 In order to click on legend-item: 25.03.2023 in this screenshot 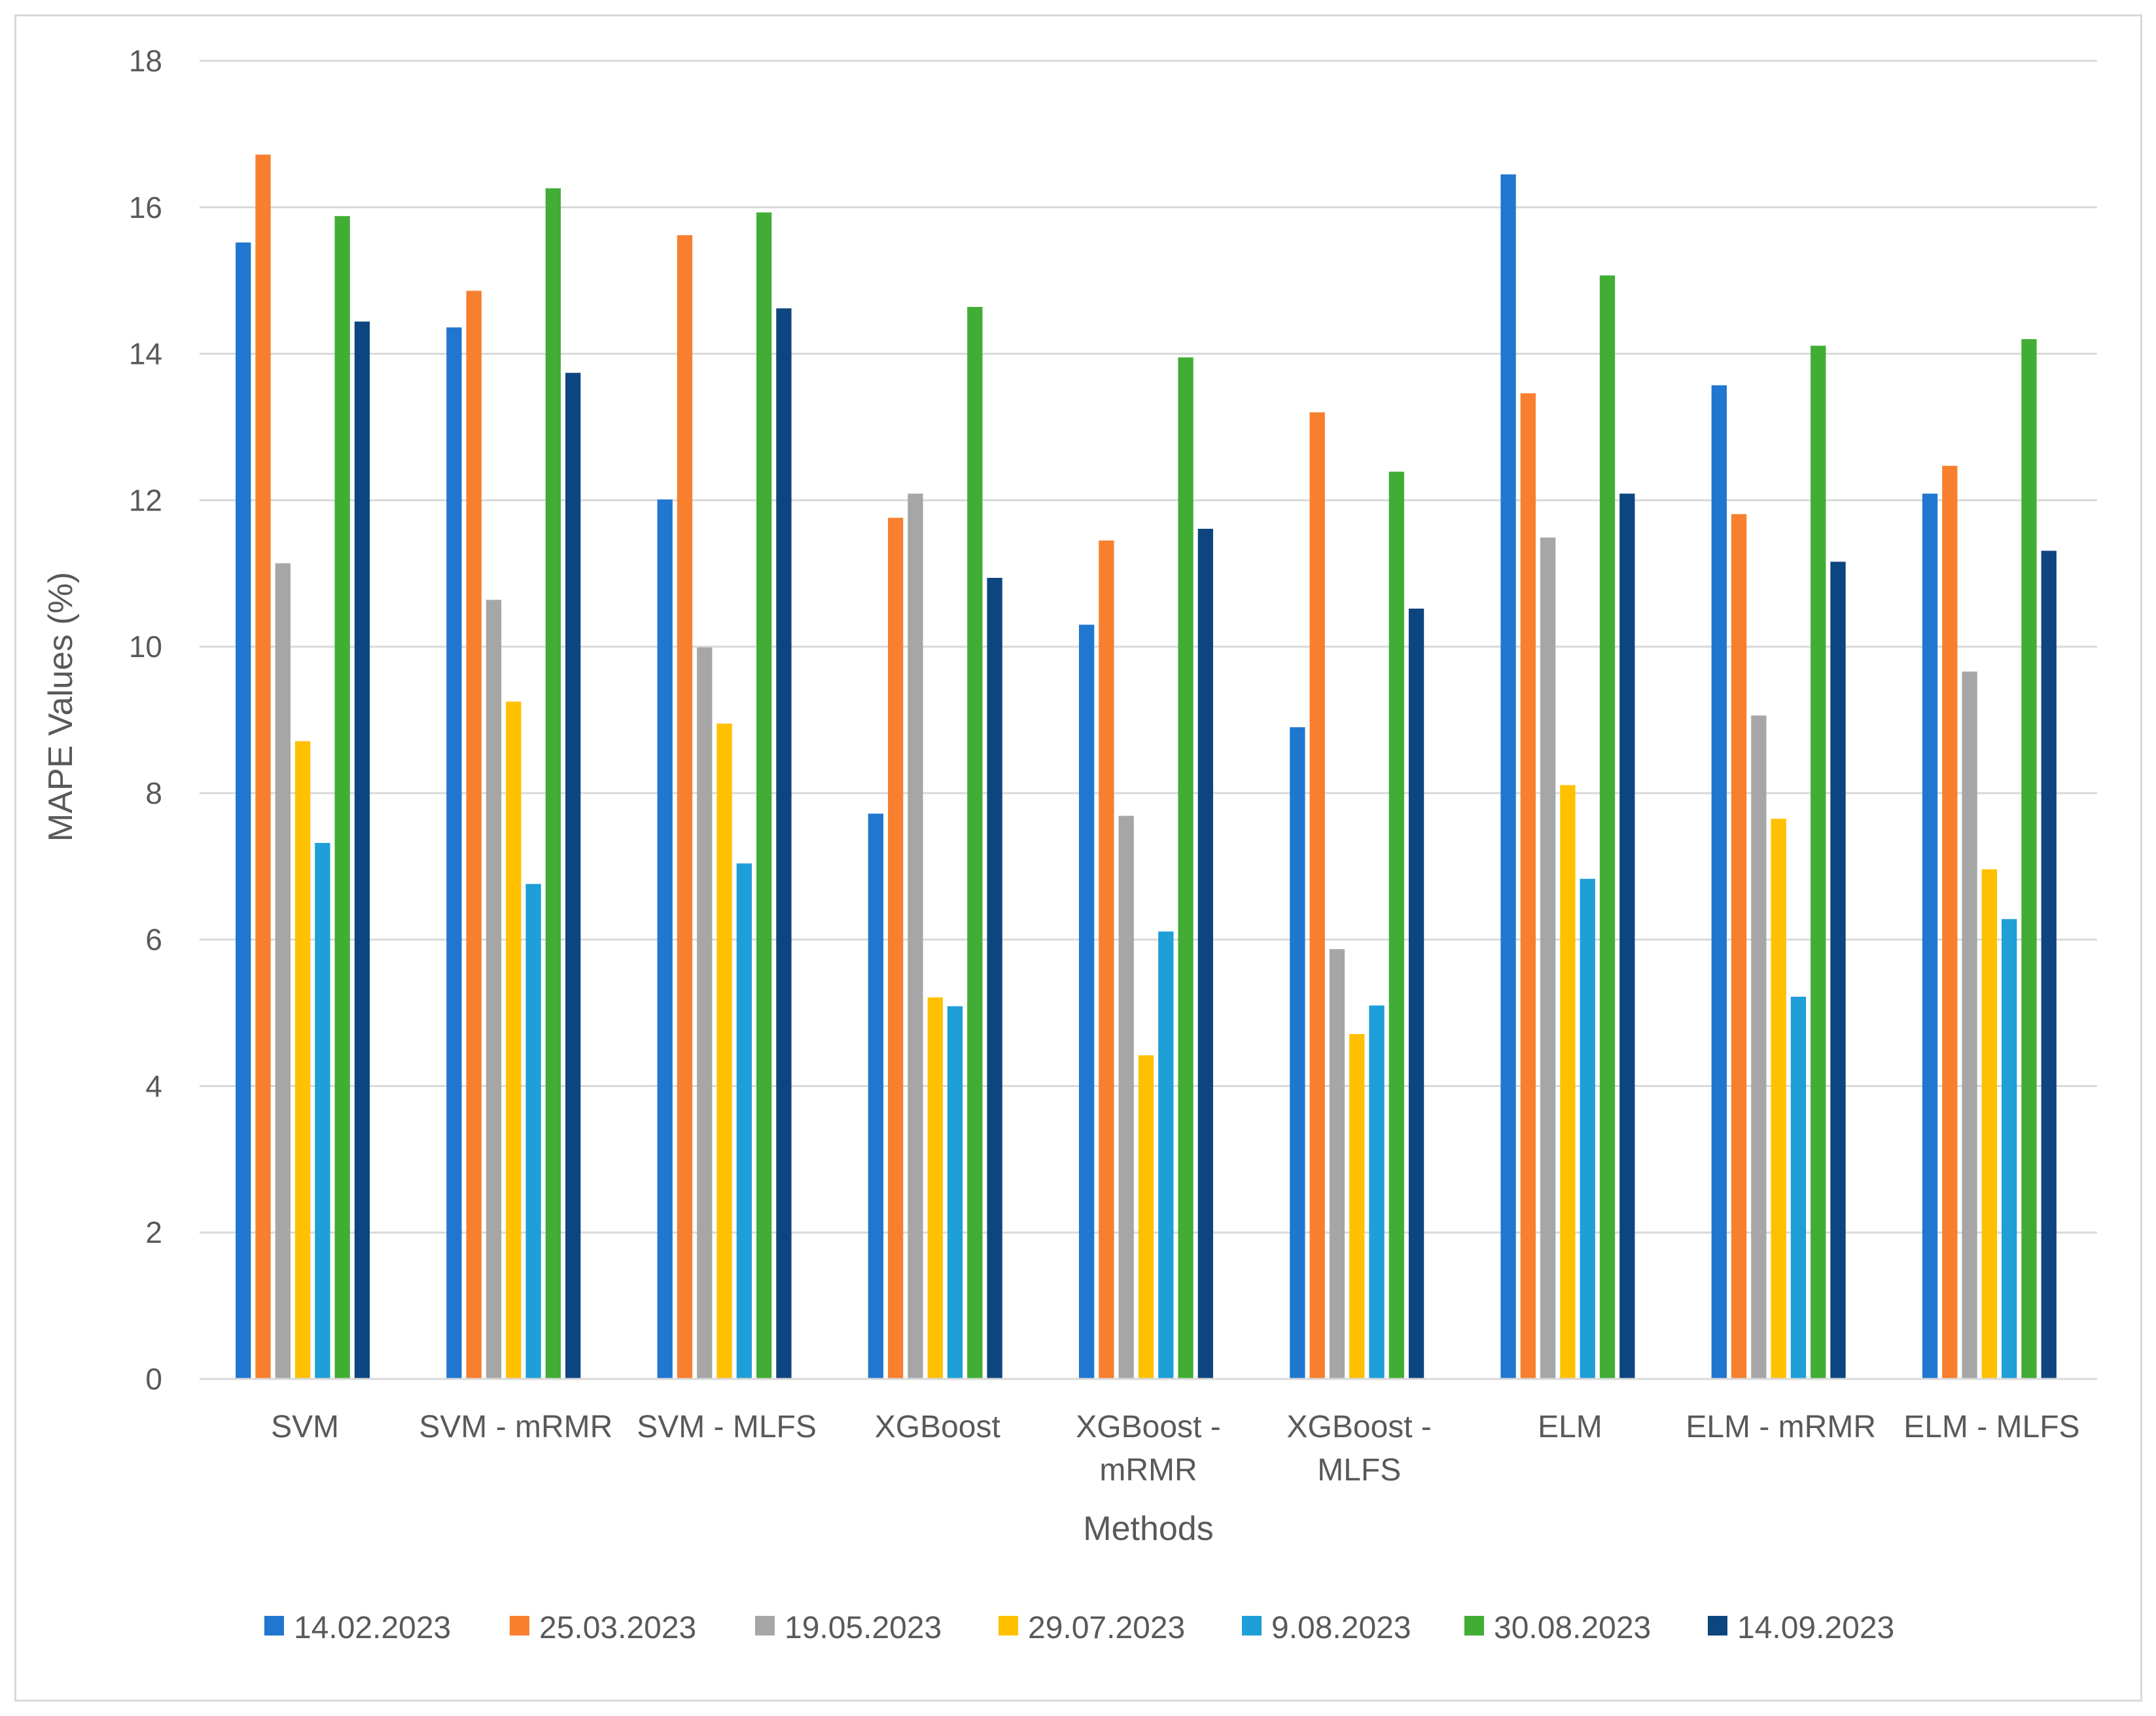, I will do `click(603, 1628)`.